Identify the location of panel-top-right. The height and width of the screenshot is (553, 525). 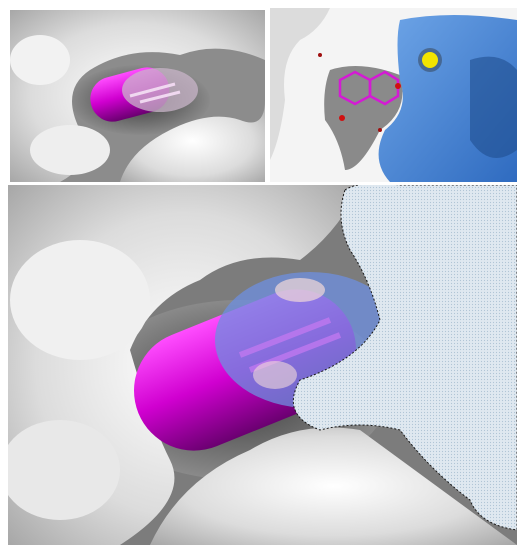
(393, 95).